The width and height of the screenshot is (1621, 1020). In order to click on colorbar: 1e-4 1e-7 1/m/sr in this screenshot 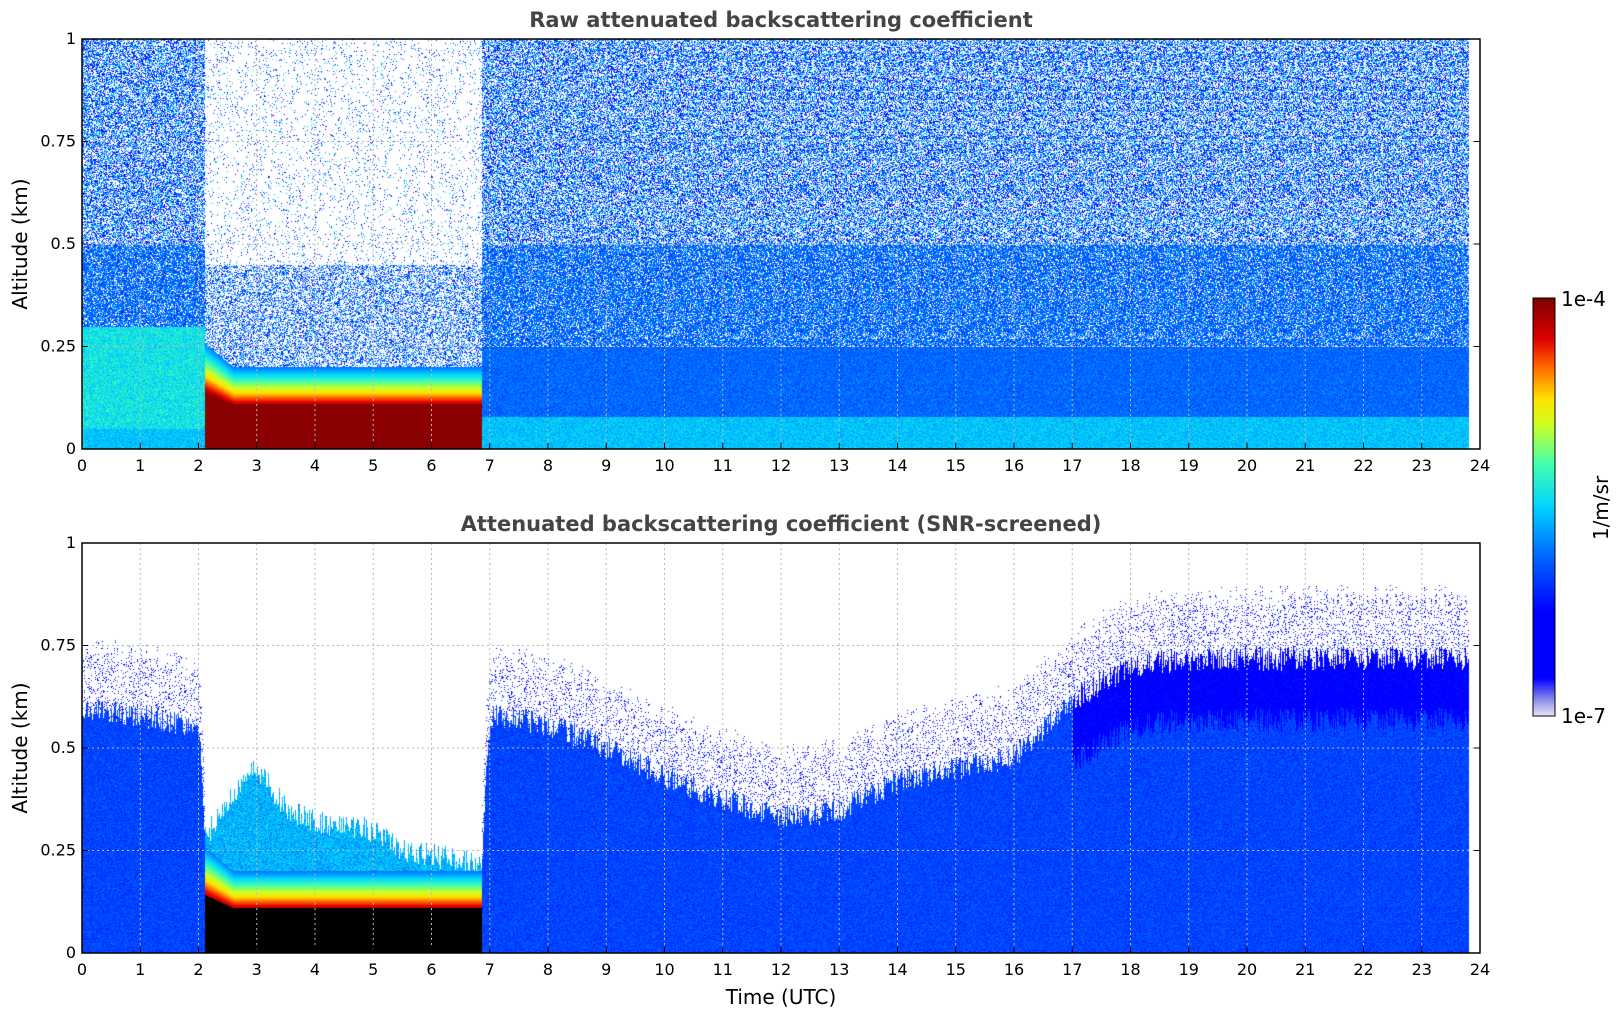, I will do `click(1572, 507)`.